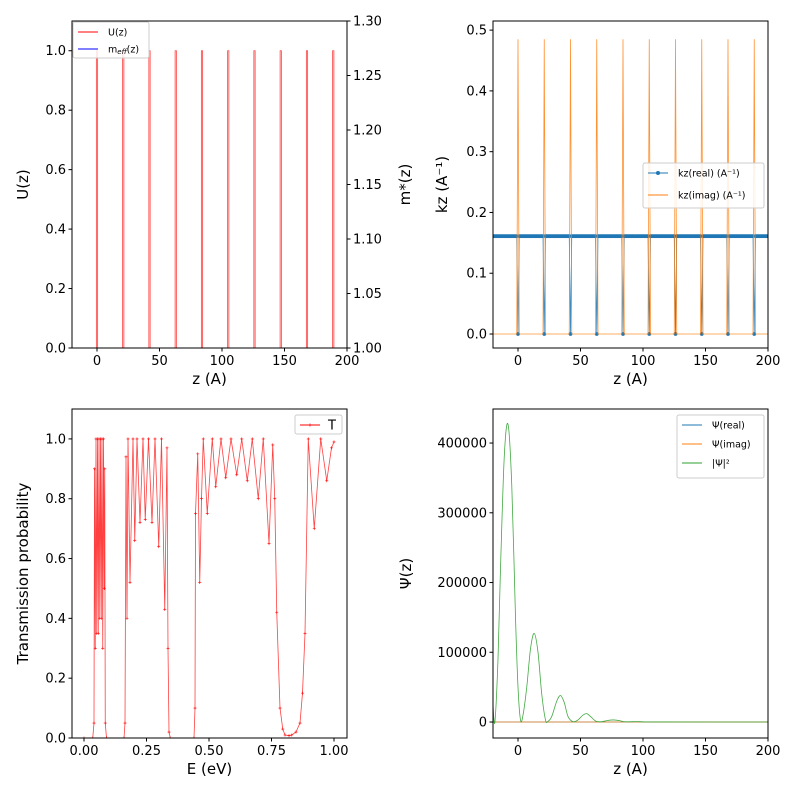  What do you see at coordinates (462, 583) in the screenshot?
I see `y-tick-label: 200000` at bounding box center [462, 583].